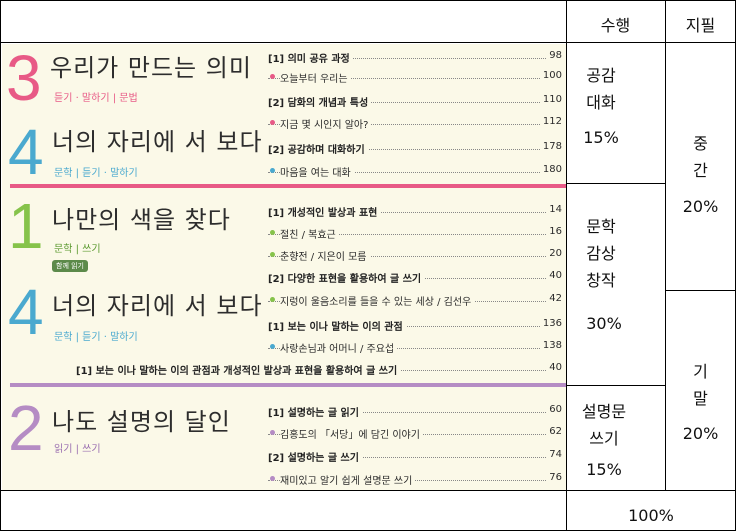 This screenshot has height=531, width=736. Describe the element at coordinates (368, 490) in the screenshot. I see `total-row-divider` at that location.